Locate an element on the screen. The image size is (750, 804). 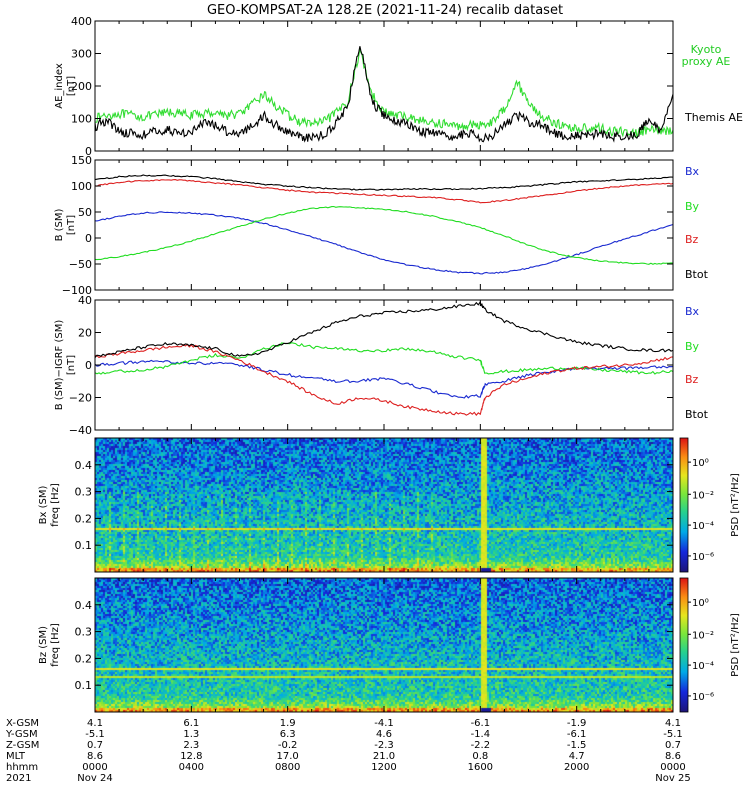
panel-3-spectrogram is located at coordinates (384, 505).